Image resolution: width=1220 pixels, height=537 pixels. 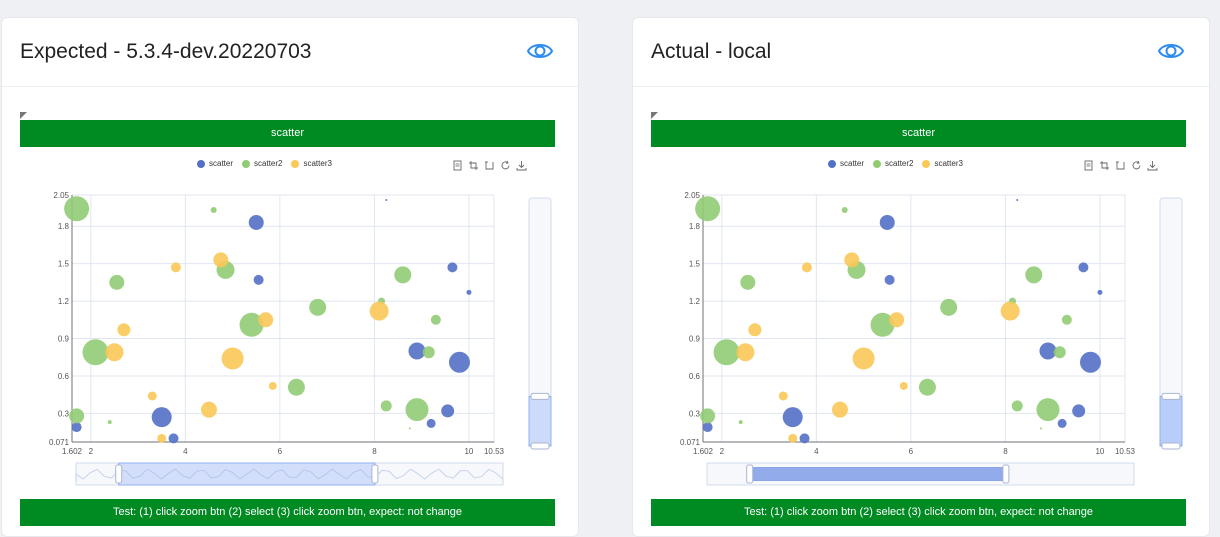 I want to click on chart-toolbox, so click(x=489, y=165).